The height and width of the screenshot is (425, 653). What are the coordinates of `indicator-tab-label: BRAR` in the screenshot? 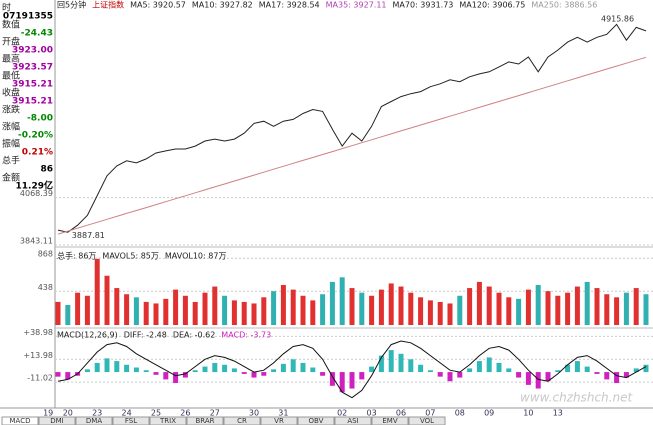 It's located at (204, 421).